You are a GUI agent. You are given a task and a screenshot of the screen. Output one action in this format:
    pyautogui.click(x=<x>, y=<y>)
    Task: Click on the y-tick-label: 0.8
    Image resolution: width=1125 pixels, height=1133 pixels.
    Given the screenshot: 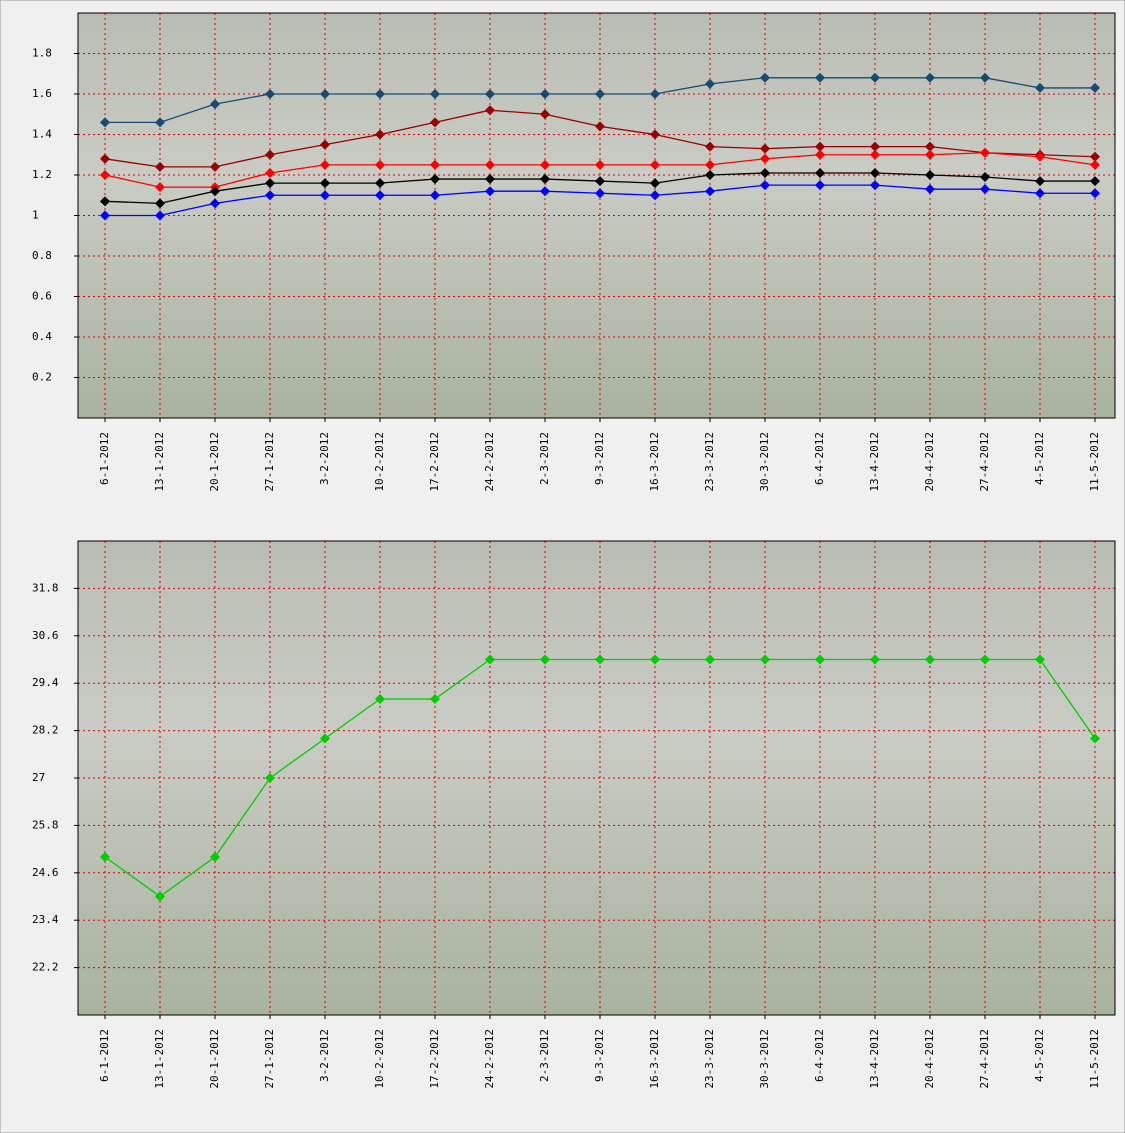 What is the action you would take?
    pyautogui.click(x=42, y=255)
    